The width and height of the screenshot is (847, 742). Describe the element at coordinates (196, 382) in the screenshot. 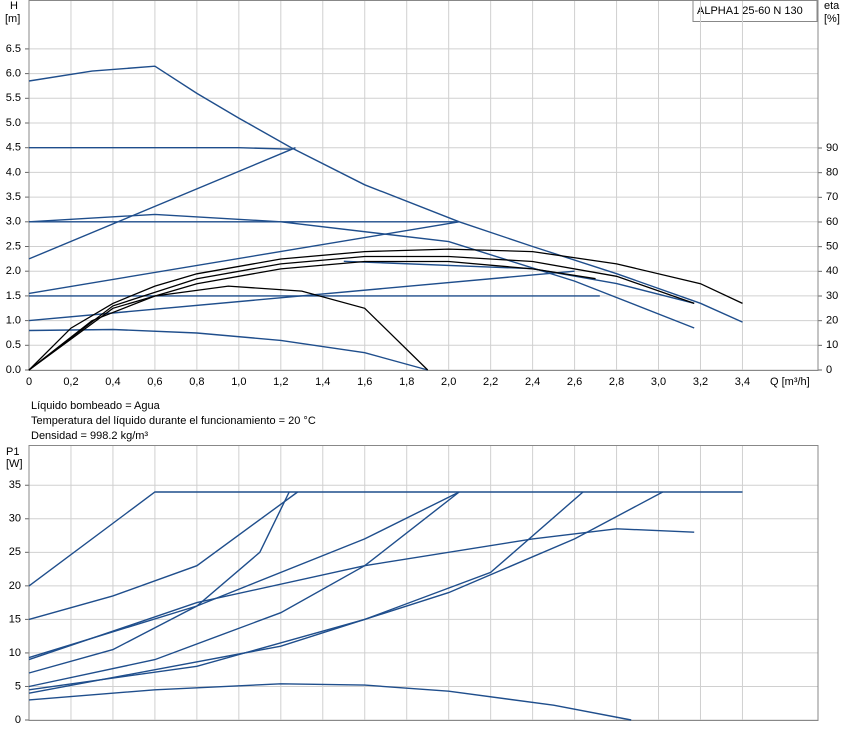

I see `x-tick-label: 0,8` at that location.